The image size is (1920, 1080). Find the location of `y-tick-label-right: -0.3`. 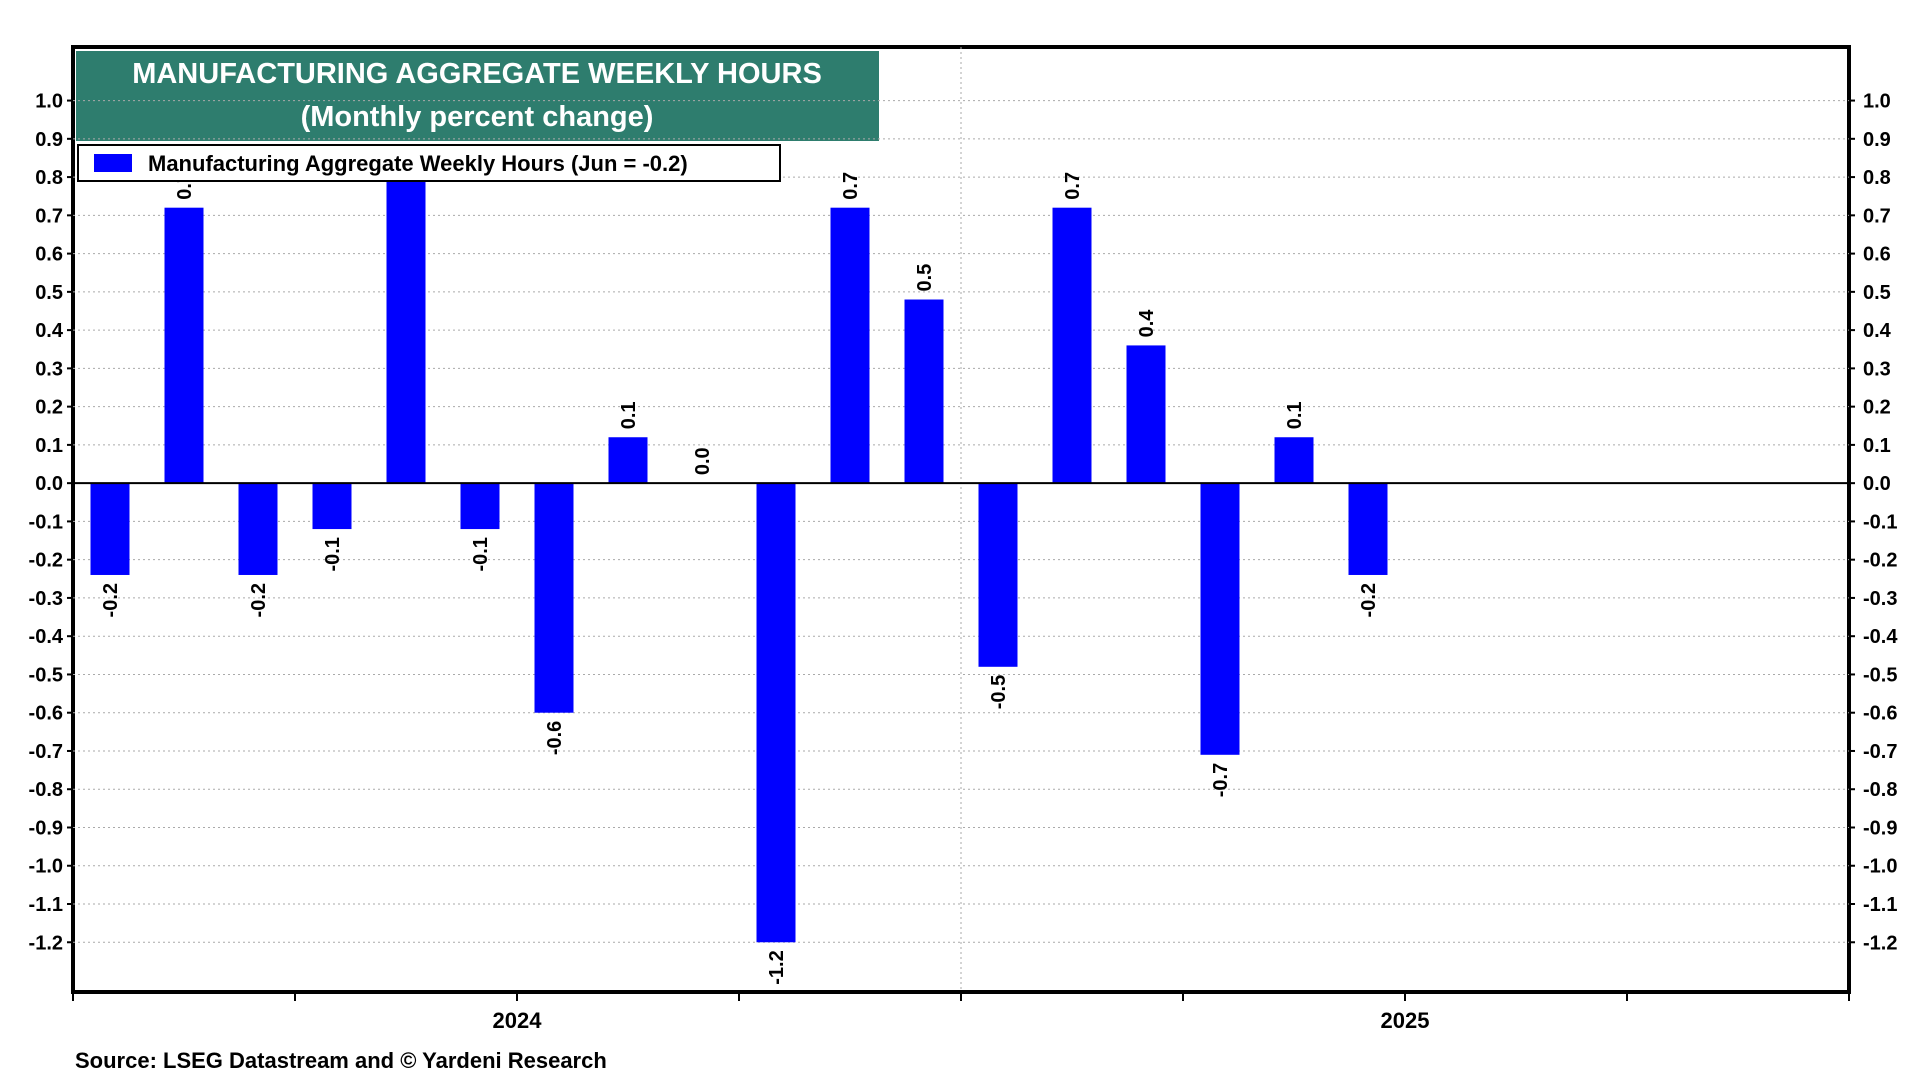

y-tick-label-right: -0.3 is located at coordinates (1880, 599).